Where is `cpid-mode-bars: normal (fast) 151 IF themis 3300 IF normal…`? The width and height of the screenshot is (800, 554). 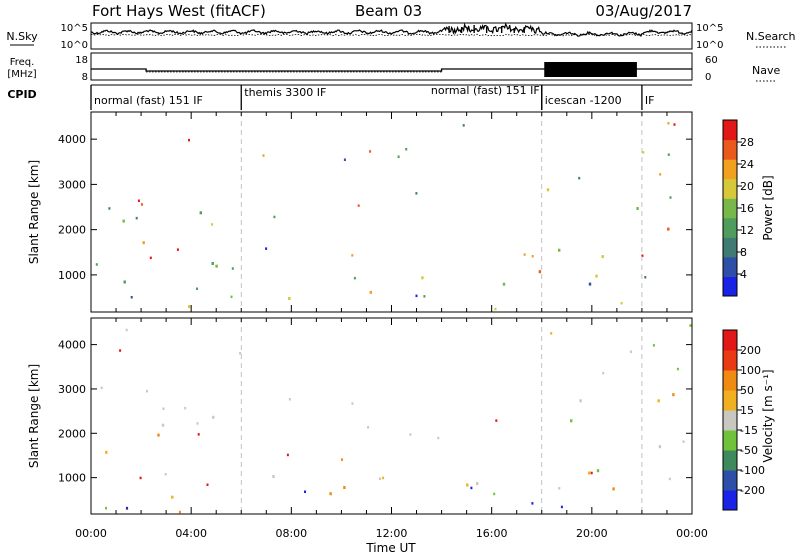 cpid-mode-bars: normal (fast) 151 IF themis 3300 IF normal… is located at coordinates (372, 97).